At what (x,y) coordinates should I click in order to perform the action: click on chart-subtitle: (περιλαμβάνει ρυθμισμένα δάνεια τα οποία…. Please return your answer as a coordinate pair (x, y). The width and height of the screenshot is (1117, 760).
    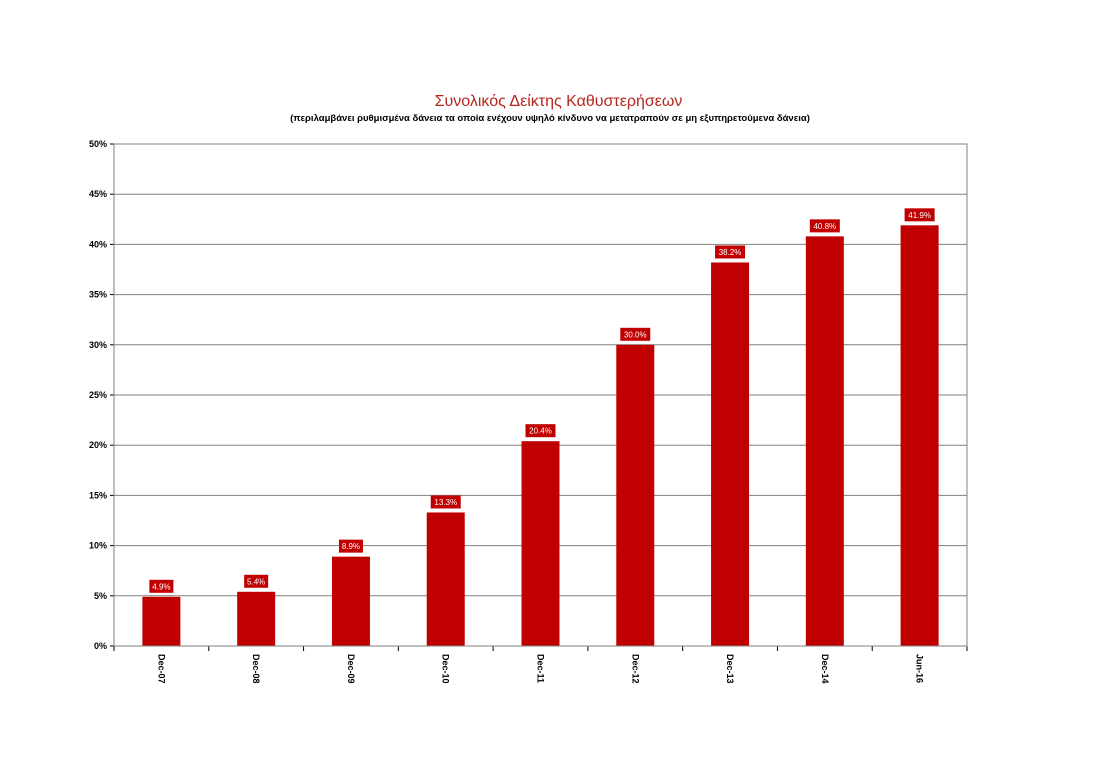
    Looking at the image, I should click on (550, 118).